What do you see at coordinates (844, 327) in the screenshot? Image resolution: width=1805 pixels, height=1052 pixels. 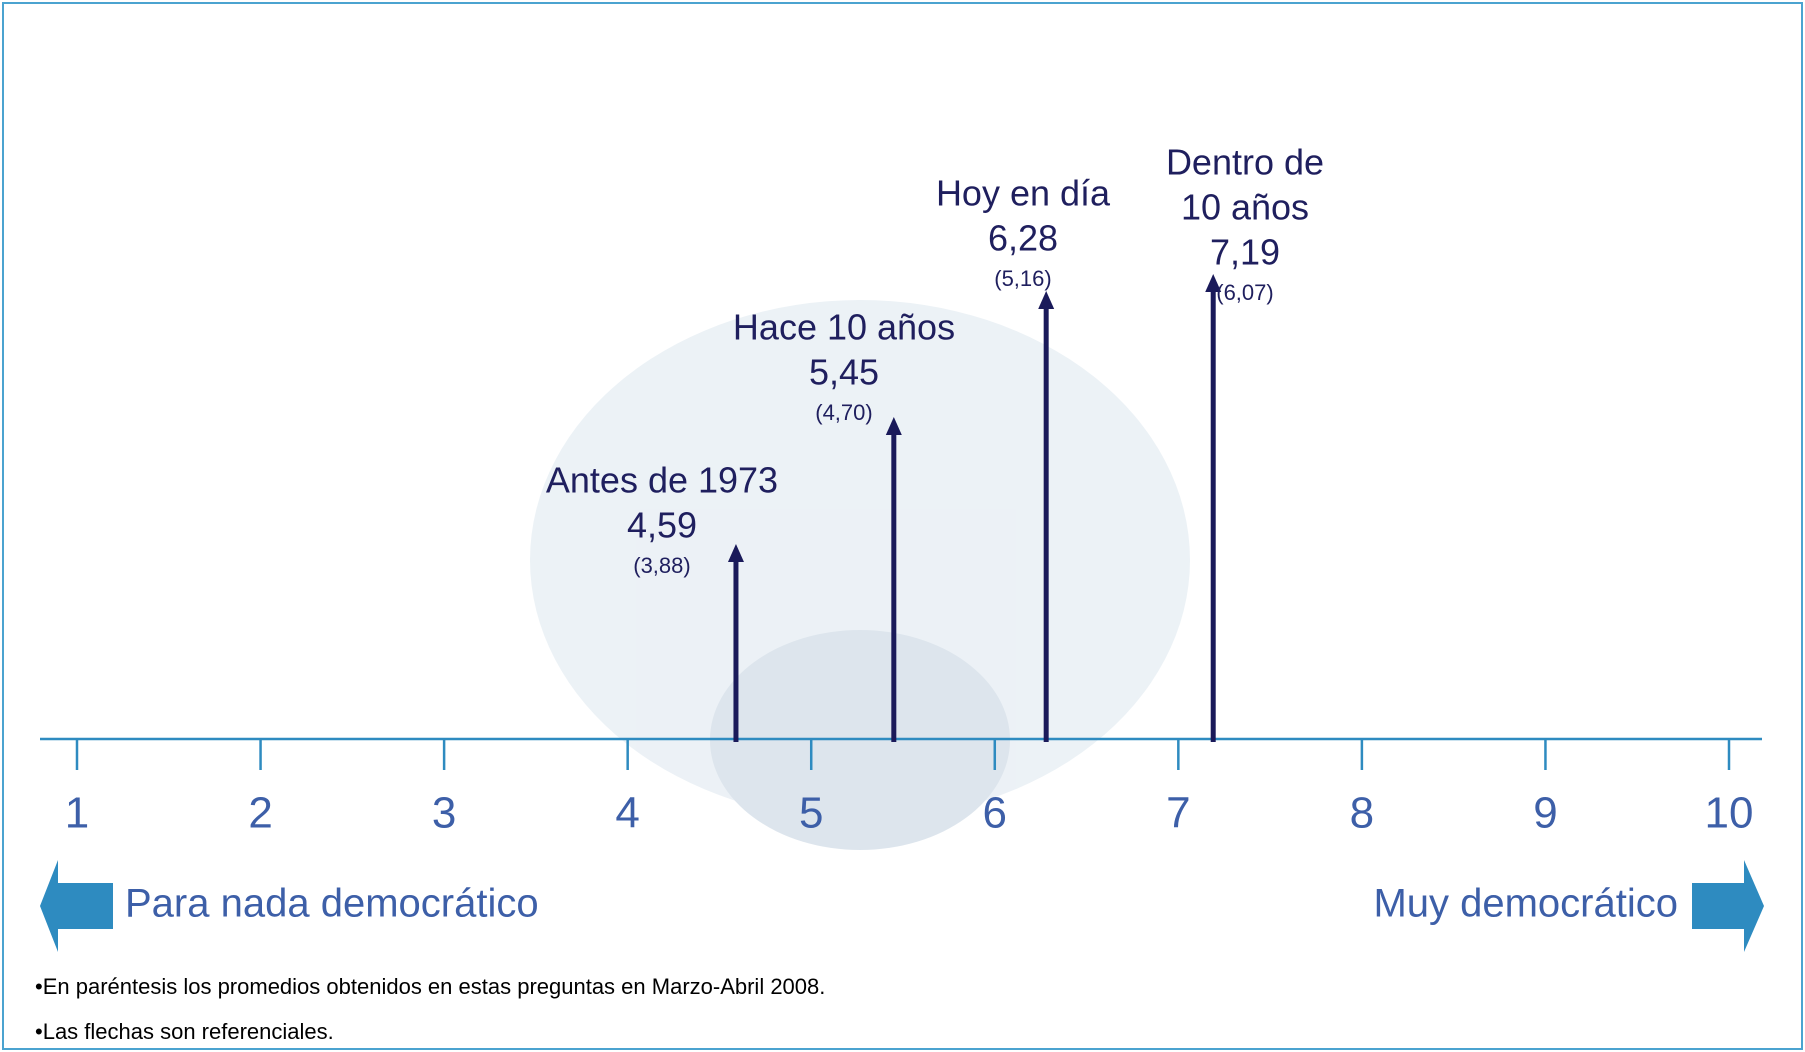 I see `arrow-title: Hace 10 años` at bounding box center [844, 327].